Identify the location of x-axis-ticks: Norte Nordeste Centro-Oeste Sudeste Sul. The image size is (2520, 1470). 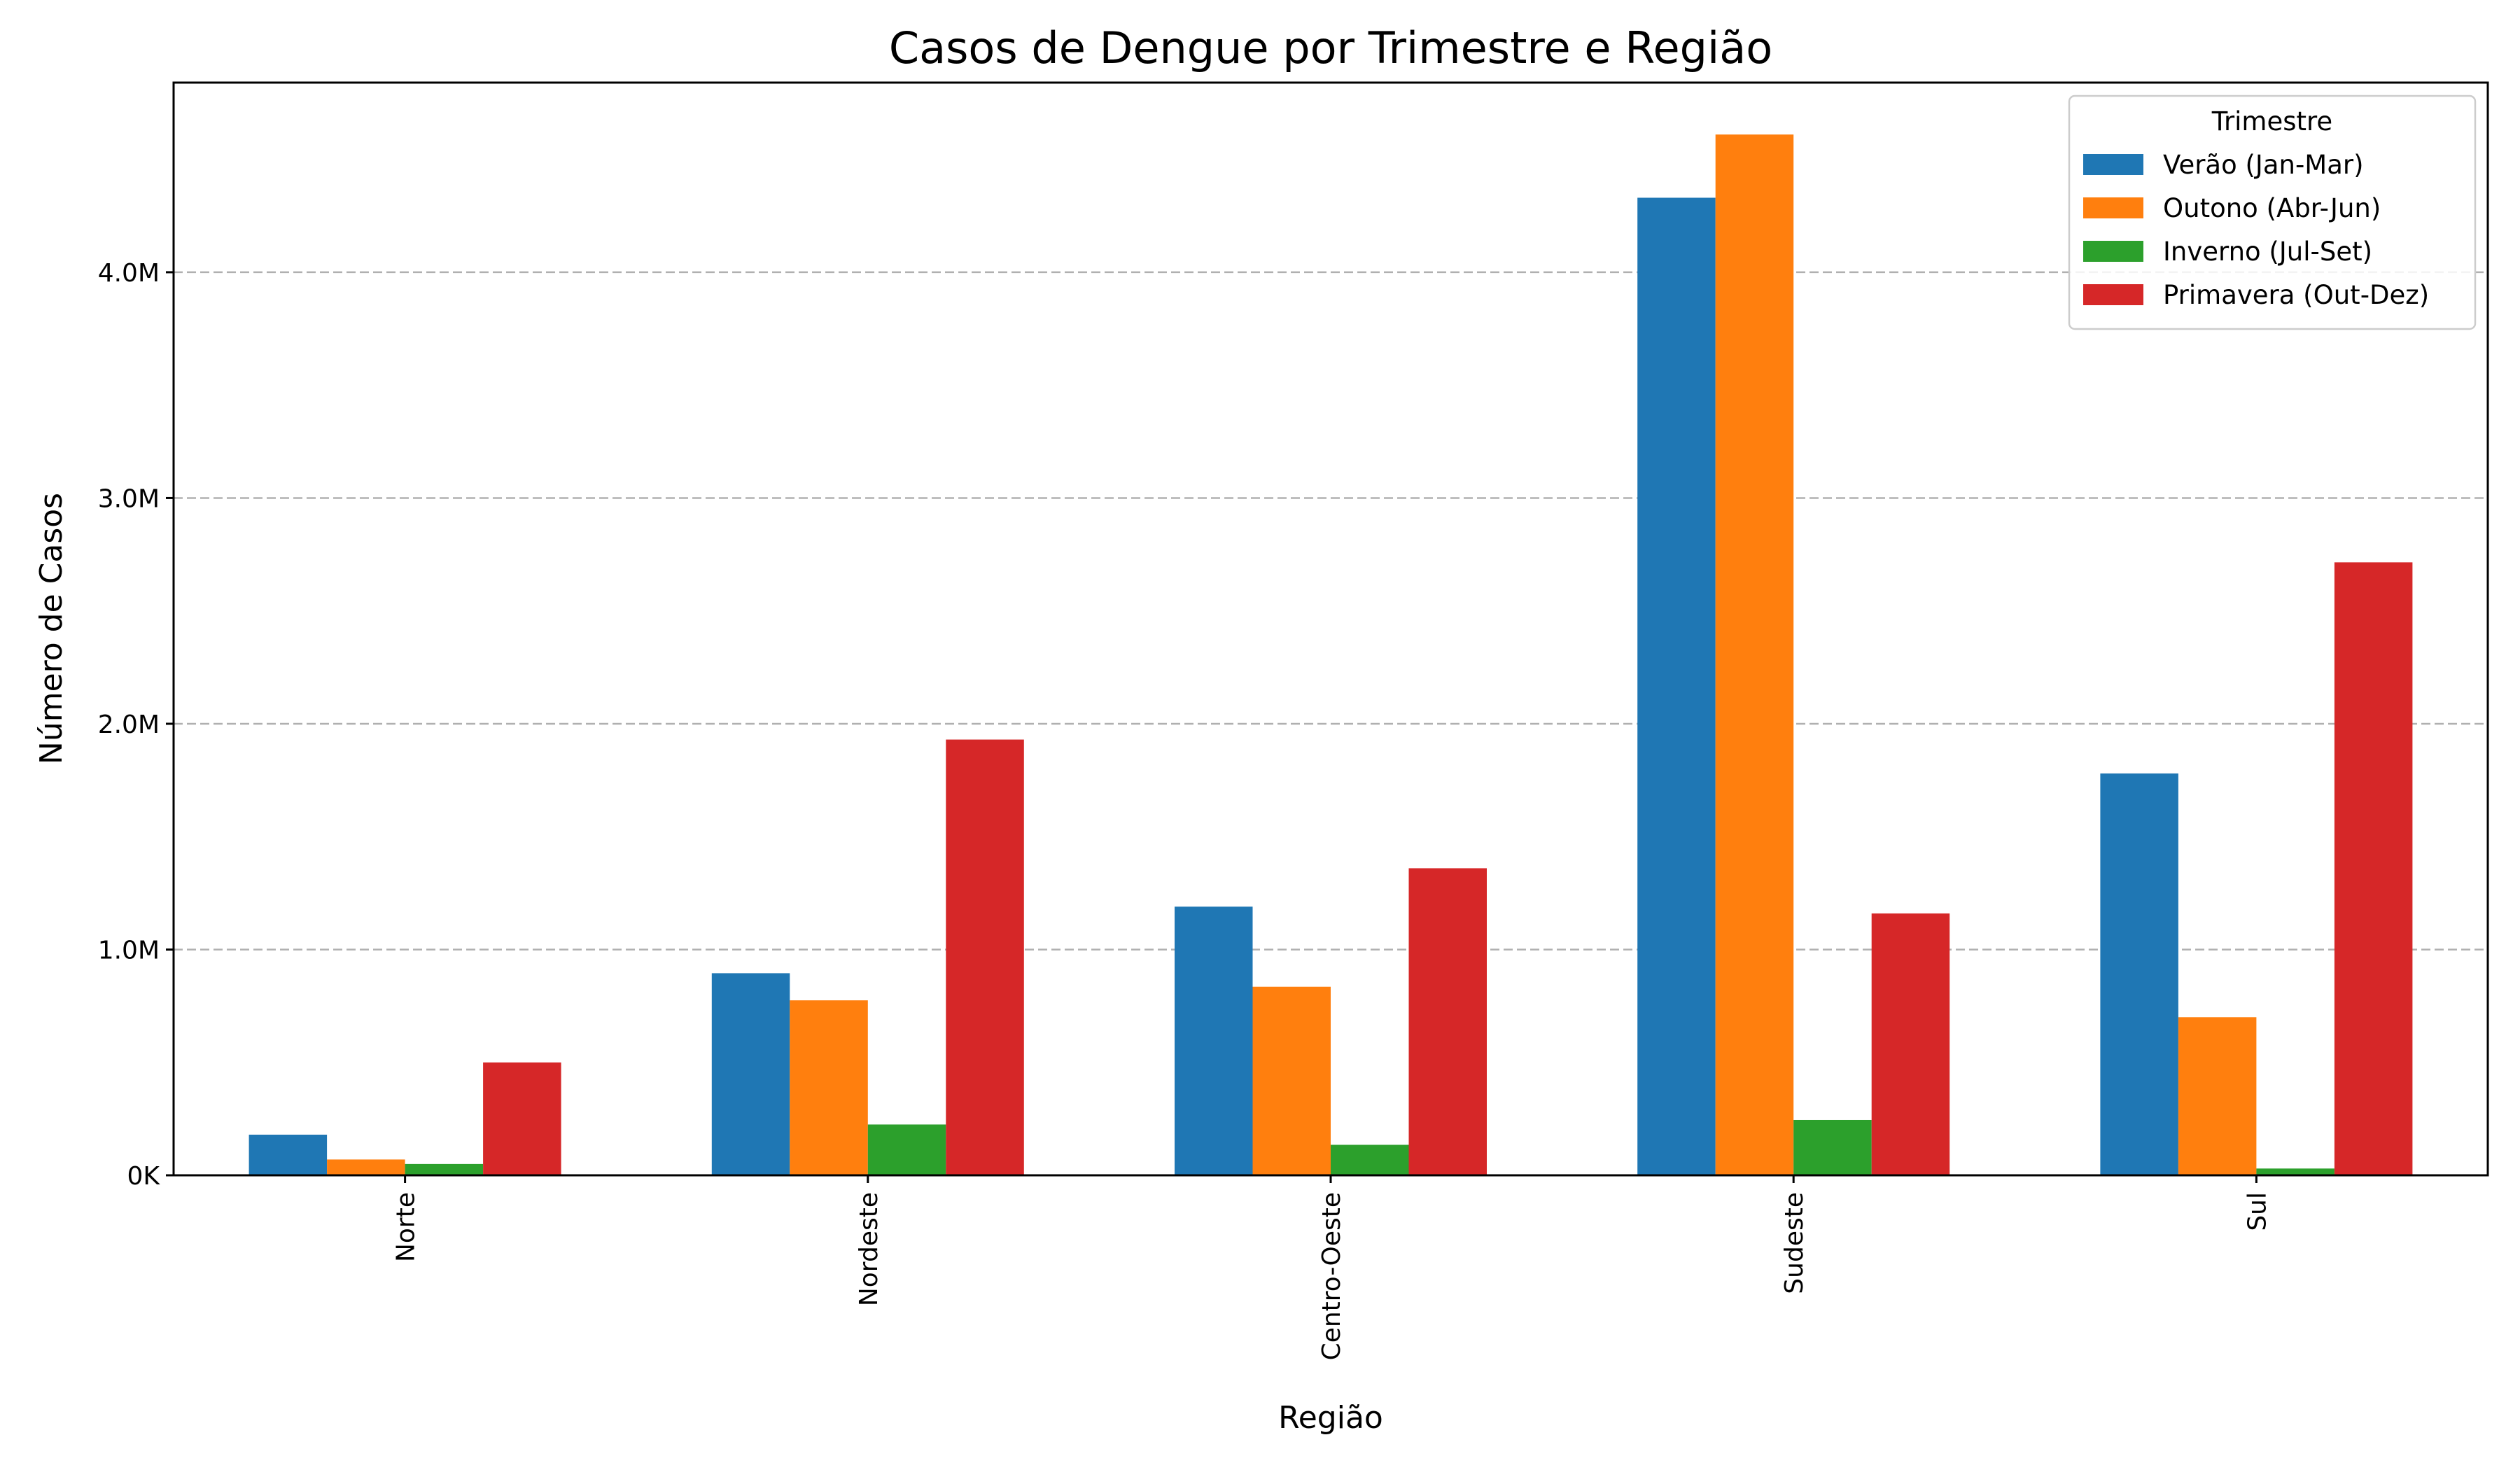
(1332, 1267).